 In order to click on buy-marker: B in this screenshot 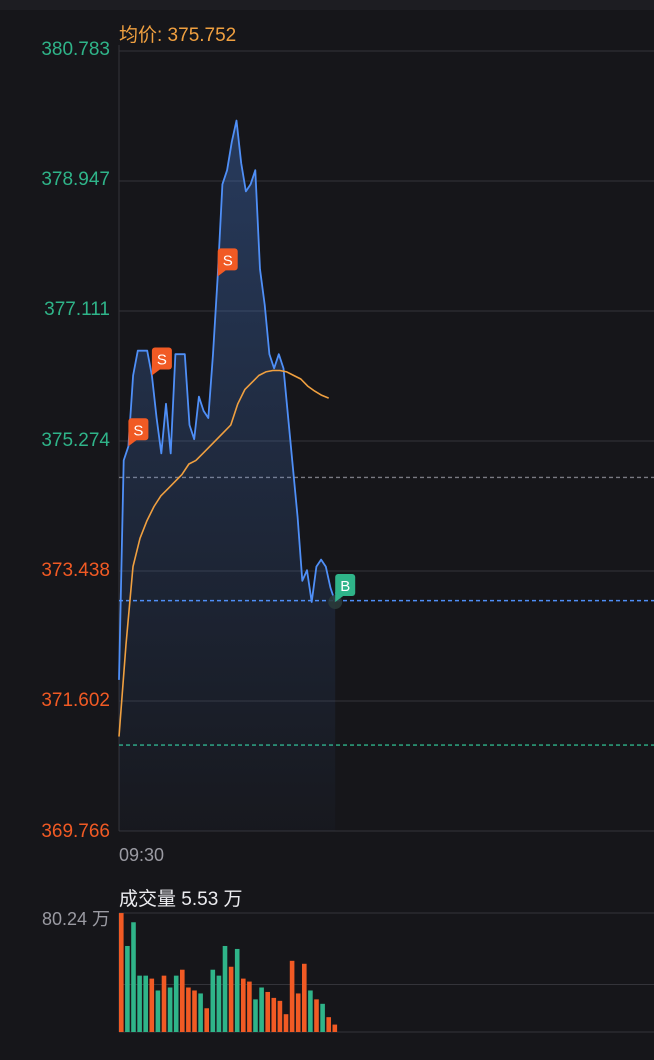, I will do `click(345, 588)`.